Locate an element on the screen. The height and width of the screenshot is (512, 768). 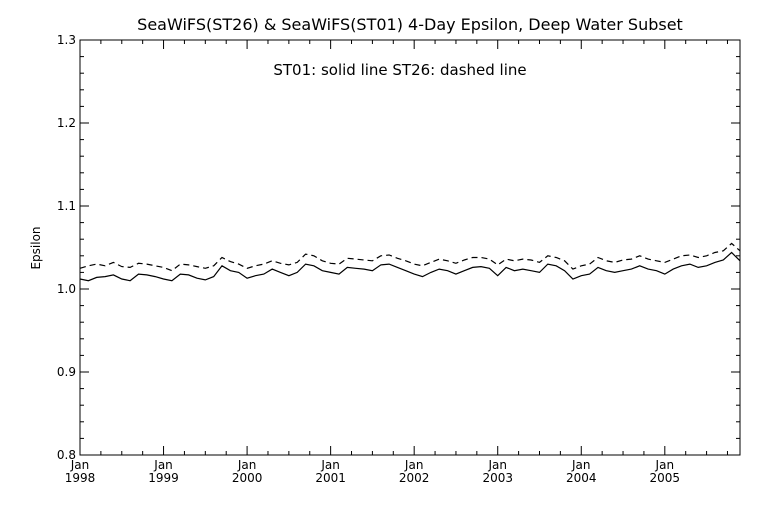
y-tick-label: 1.2 is located at coordinates (66, 123).